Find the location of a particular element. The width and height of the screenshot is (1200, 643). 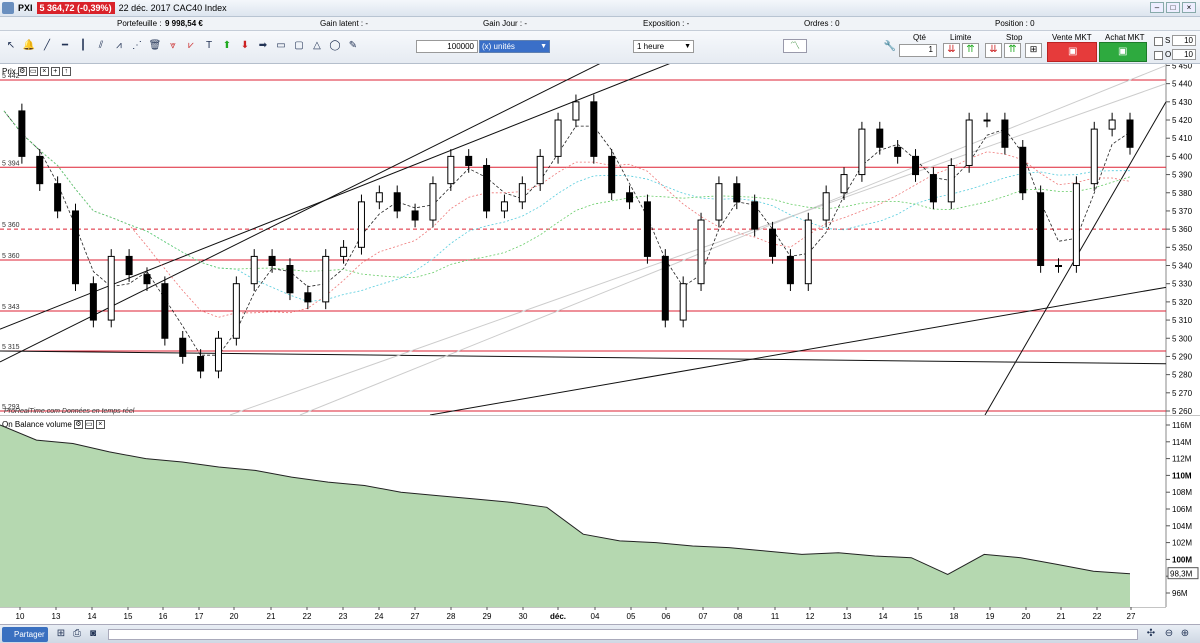

layout-icon: ⊞ is located at coordinates (61, 633).